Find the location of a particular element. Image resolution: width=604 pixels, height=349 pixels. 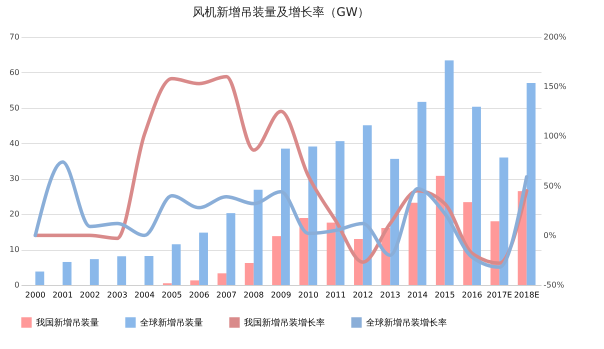

x-tick-label: 2000 is located at coordinates (35, 295).